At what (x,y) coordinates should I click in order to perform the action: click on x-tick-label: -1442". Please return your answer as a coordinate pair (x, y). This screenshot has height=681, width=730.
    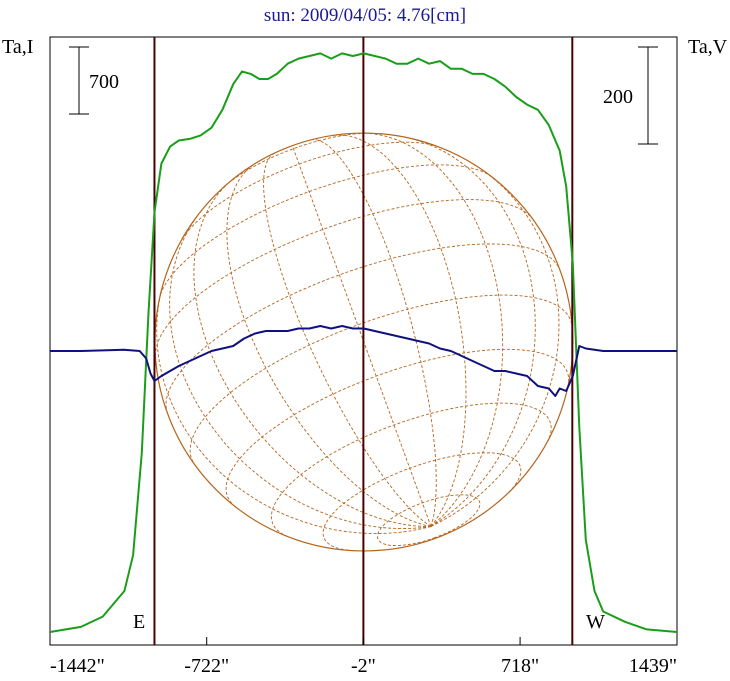
    Looking at the image, I should click on (77, 666).